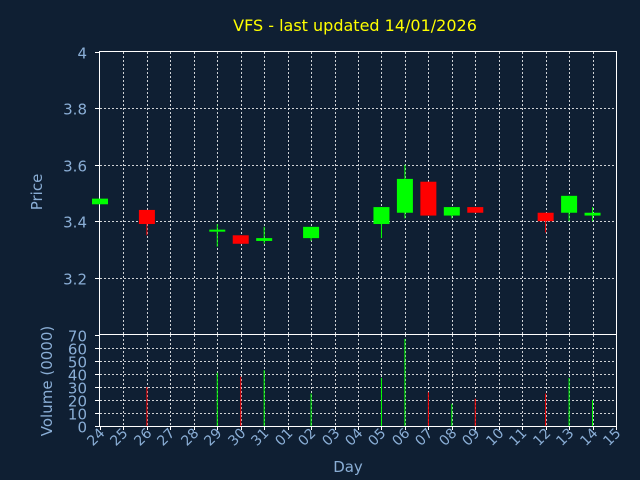  I want to click on x-tick-label: 03, so click(331, 438).